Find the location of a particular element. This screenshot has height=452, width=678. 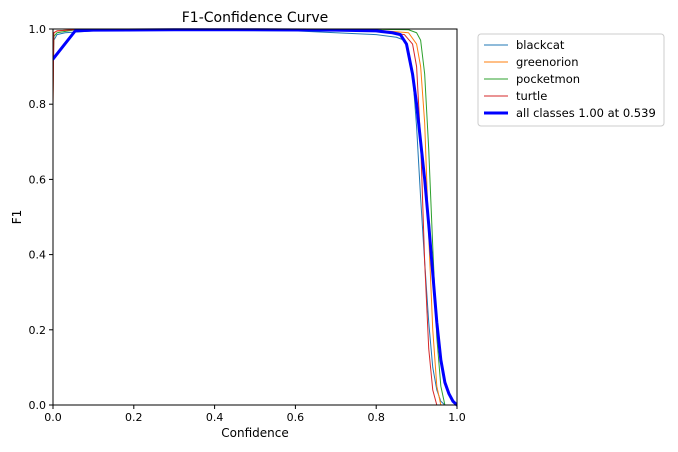

x-tick-label: 0.8 is located at coordinates (376, 417).